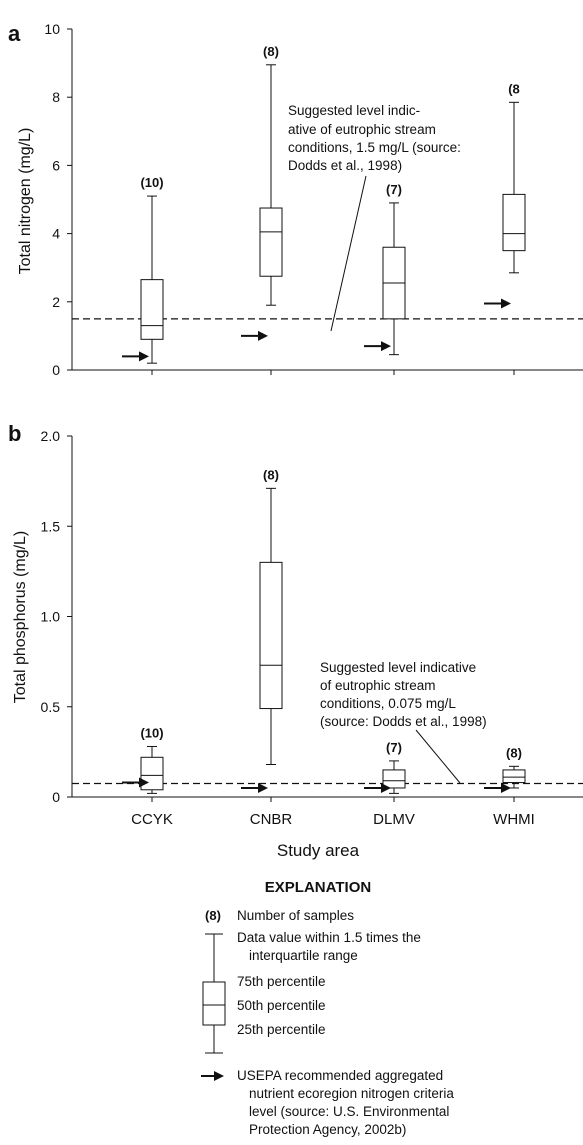  What do you see at coordinates (514, 819) in the screenshot?
I see `x-tick-label: WHMI` at bounding box center [514, 819].